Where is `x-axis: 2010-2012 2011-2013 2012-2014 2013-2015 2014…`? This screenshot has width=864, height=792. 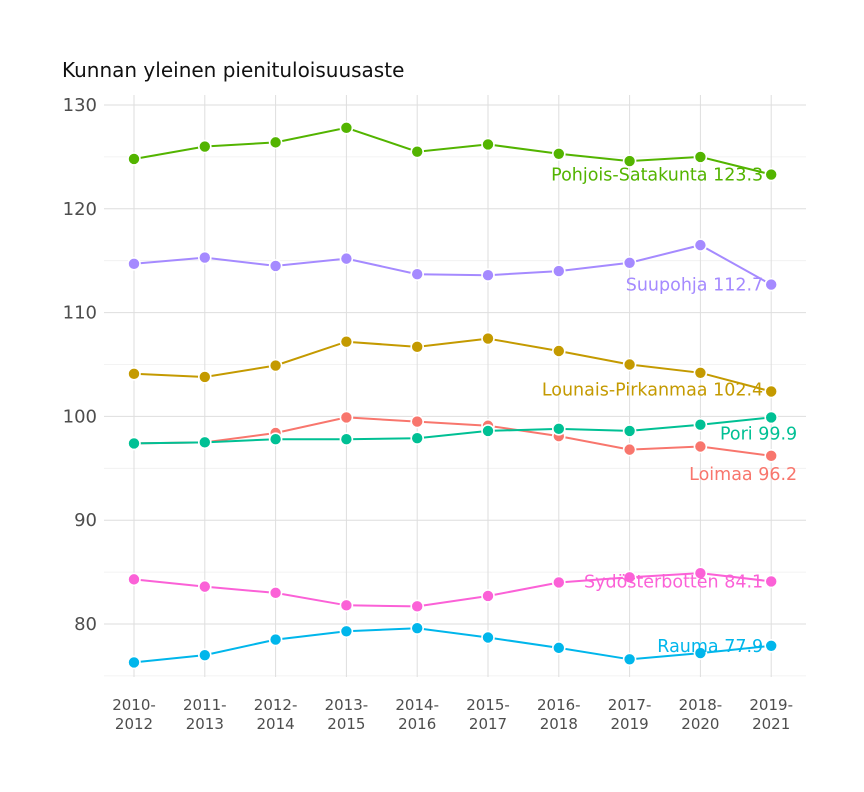 x-axis: 2010-2012 2011-2013 2012-2014 2013-2015 2014… is located at coordinates (452, 714).